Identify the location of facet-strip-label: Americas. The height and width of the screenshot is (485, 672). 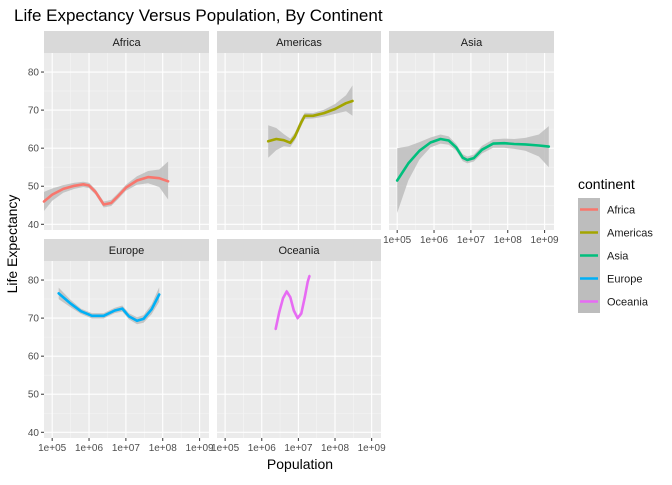
(299, 43).